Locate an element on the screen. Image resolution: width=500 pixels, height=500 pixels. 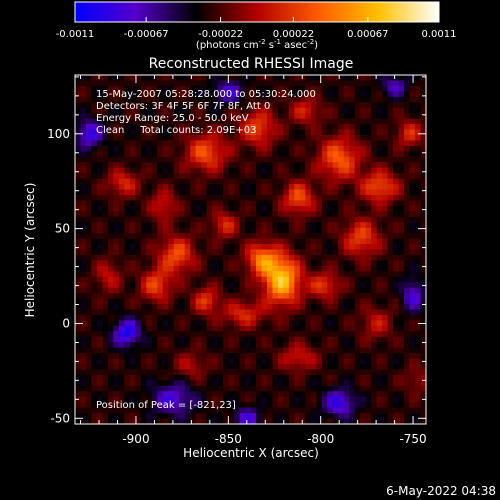
chart-title: Reconstructed RHESSI Image is located at coordinates (251, 64).